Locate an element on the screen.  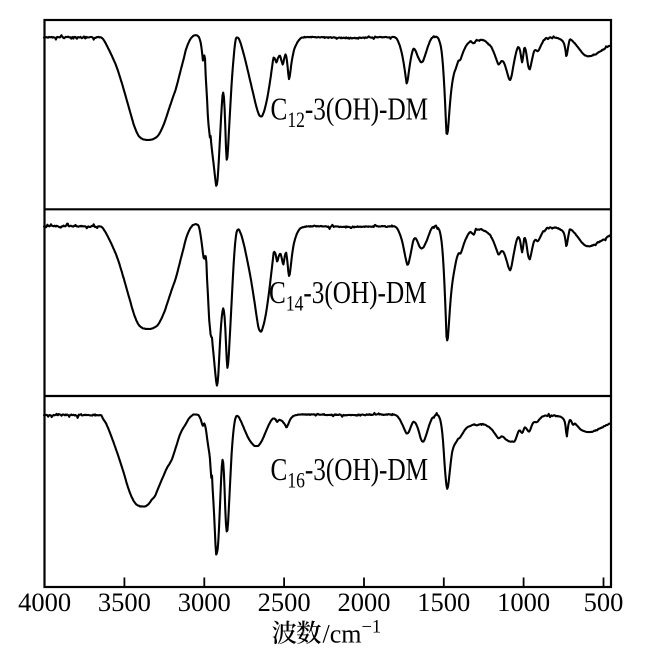
svg-text: 3500 is located at coordinates (124, 602).